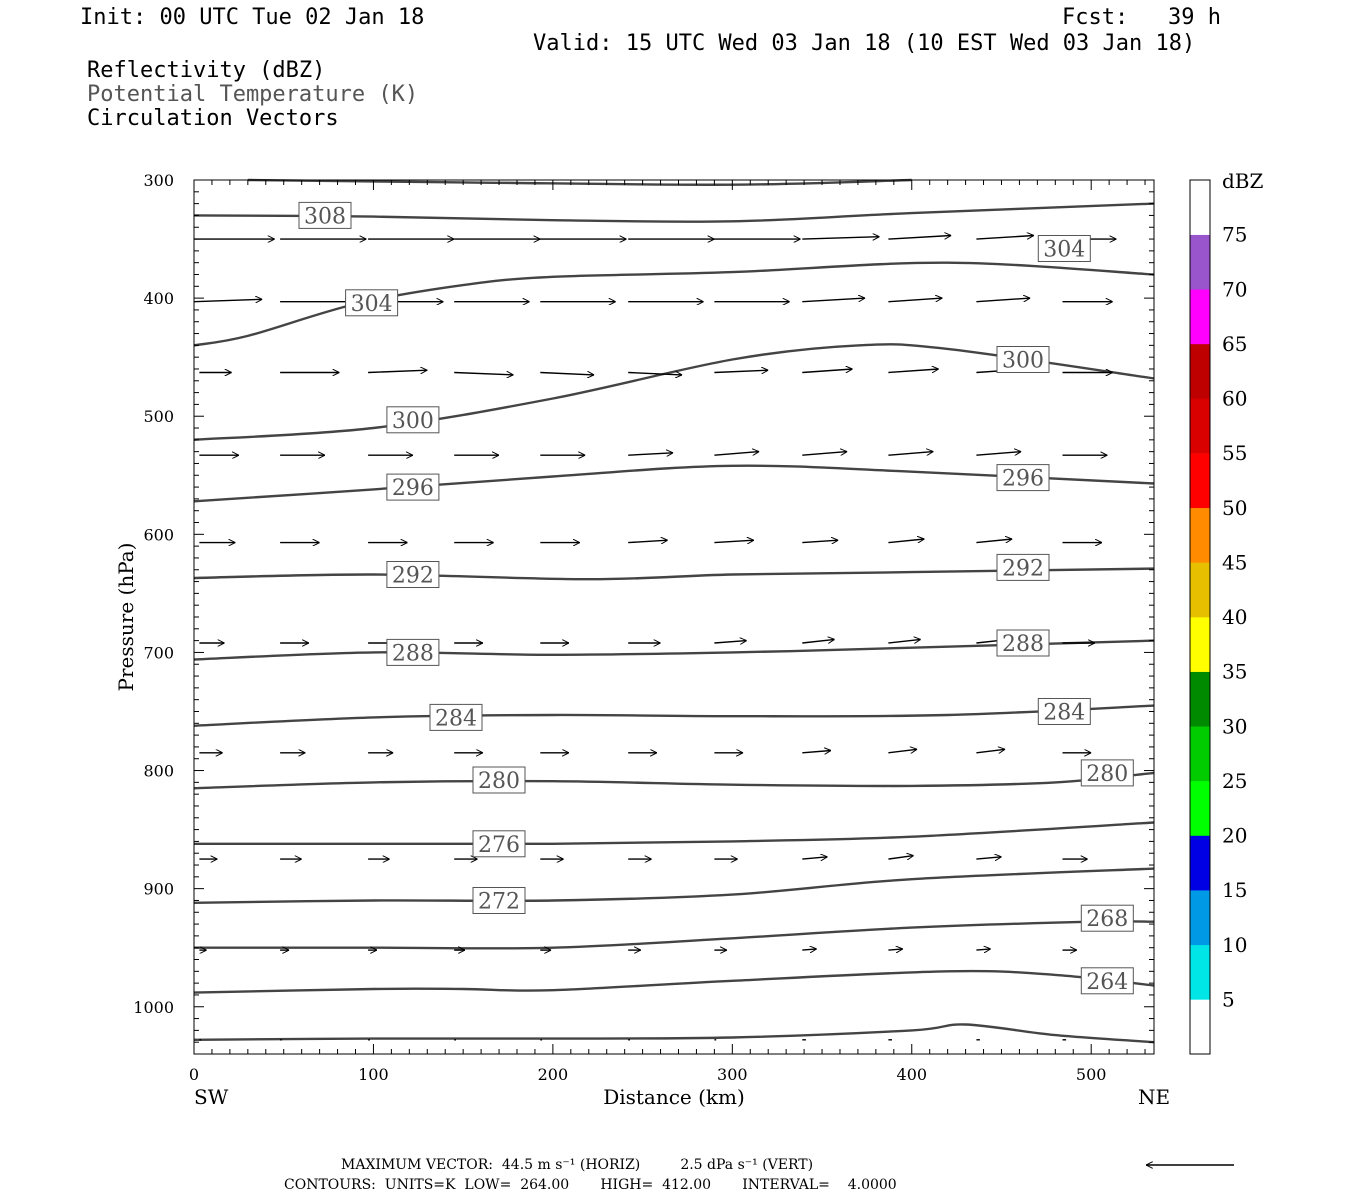 The image size is (1350, 1200). I want to click on colorbar-label: 75, so click(1234, 235).